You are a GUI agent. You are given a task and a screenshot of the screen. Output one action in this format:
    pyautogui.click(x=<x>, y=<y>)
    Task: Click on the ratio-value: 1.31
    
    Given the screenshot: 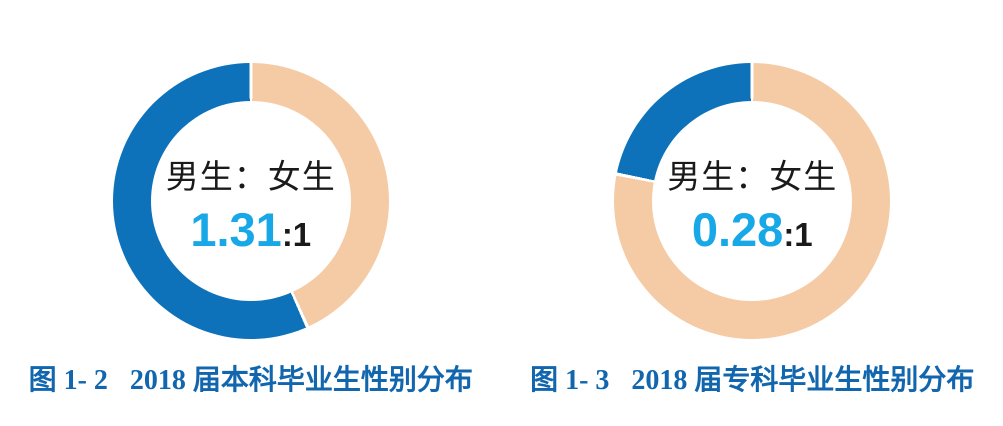 What is the action you would take?
    pyautogui.click(x=236, y=229)
    